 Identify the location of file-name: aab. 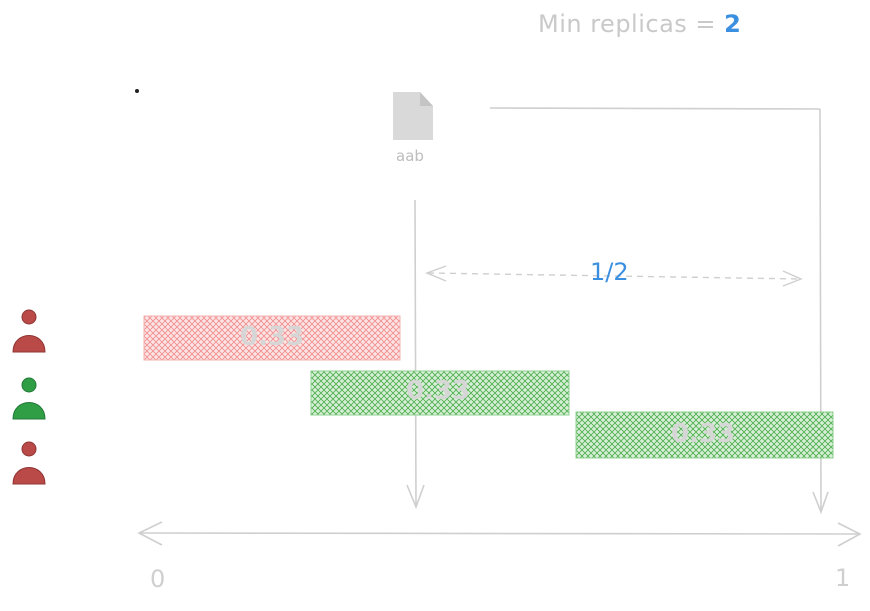
(410, 156).